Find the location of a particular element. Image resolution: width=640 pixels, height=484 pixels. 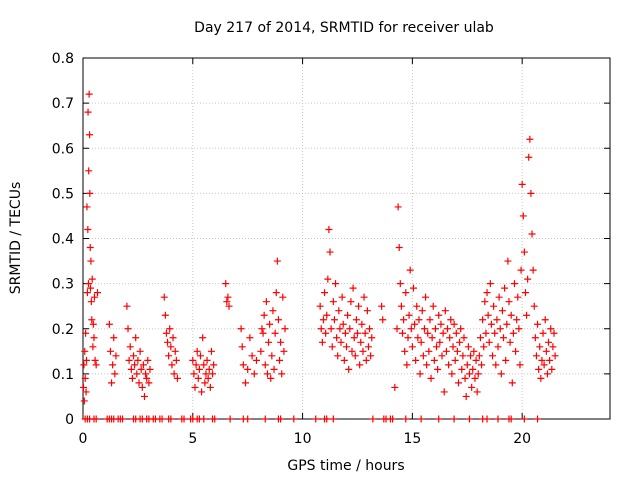

y-tick-label: 0.8 is located at coordinates (63, 59).